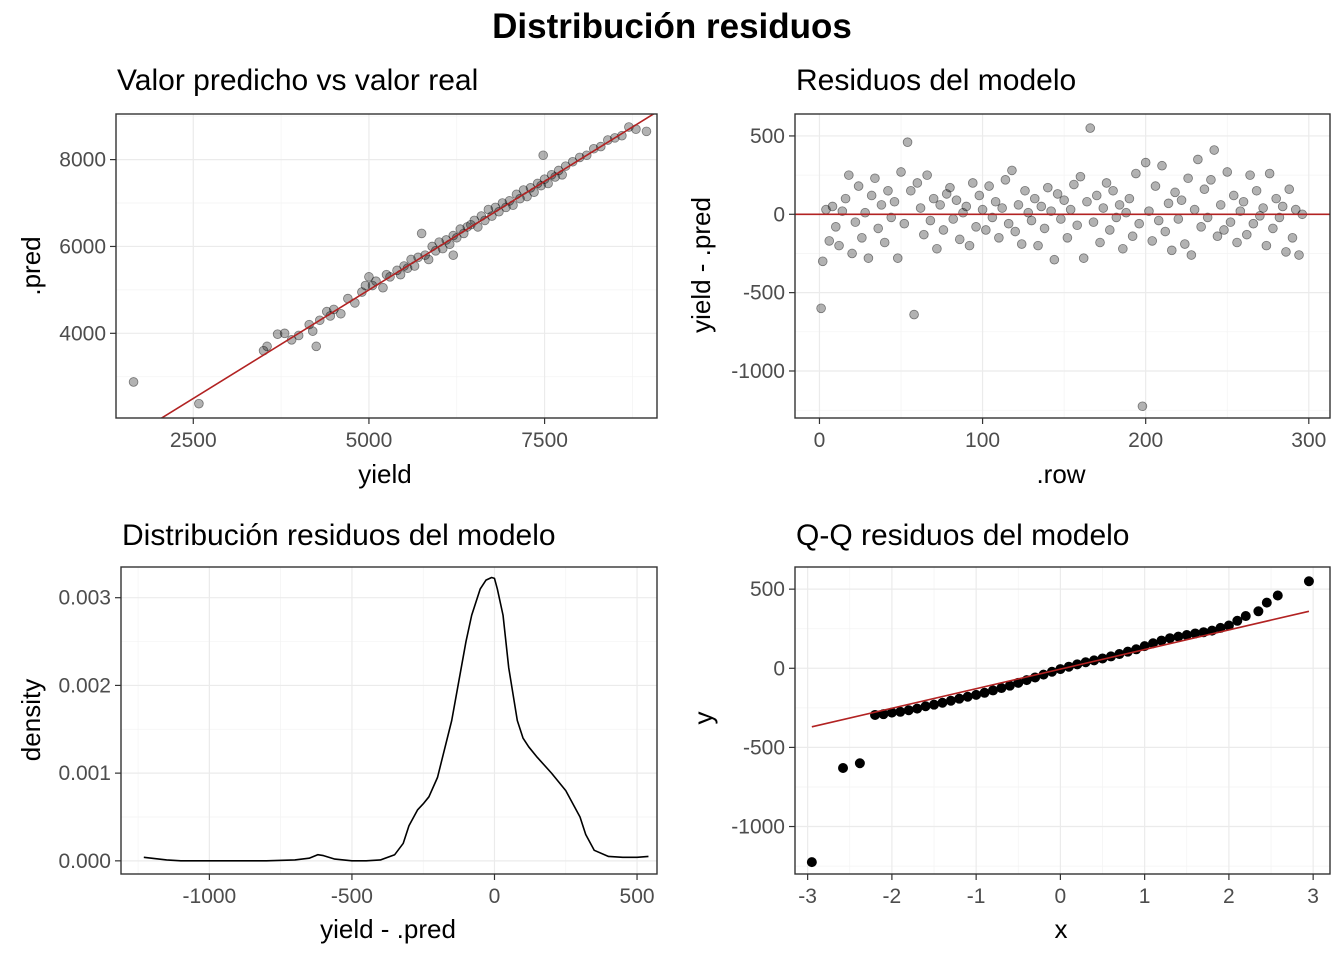 Image resolution: width=1344 pixels, height=960 pixels. Describe the element at coordinates (703, 718) in the screenshot. I see `y-axis-label: y` at that location.